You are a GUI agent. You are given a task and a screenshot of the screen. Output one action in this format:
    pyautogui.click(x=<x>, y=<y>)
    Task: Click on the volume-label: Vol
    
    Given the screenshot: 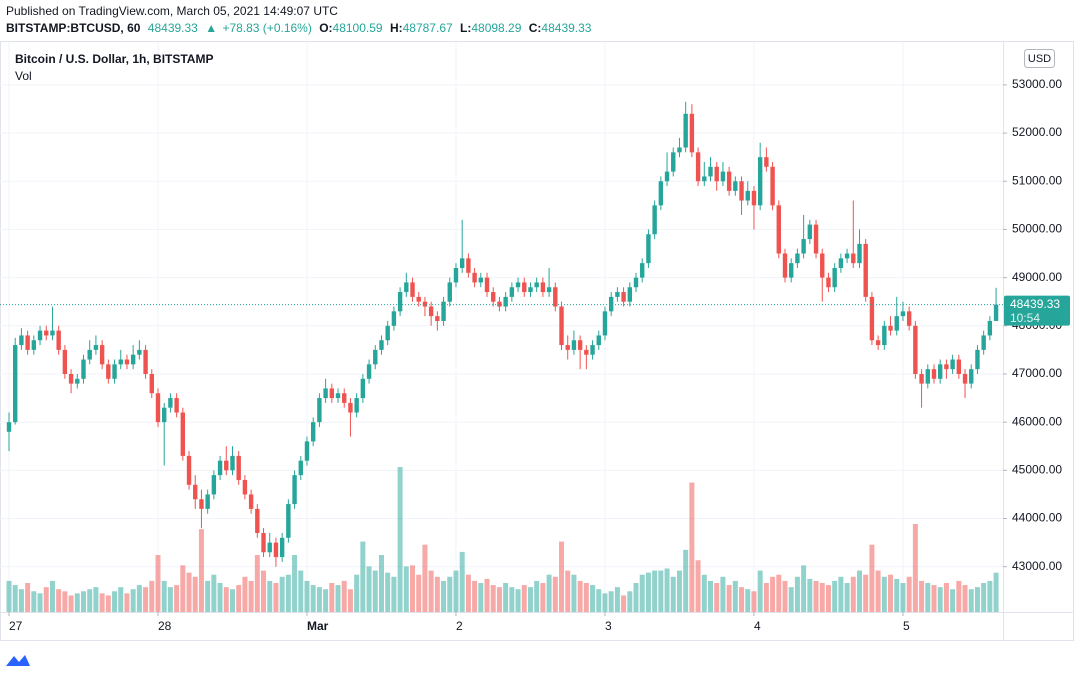 What is the action you would take?
    pyautogui.click(x=23, y=76)
    